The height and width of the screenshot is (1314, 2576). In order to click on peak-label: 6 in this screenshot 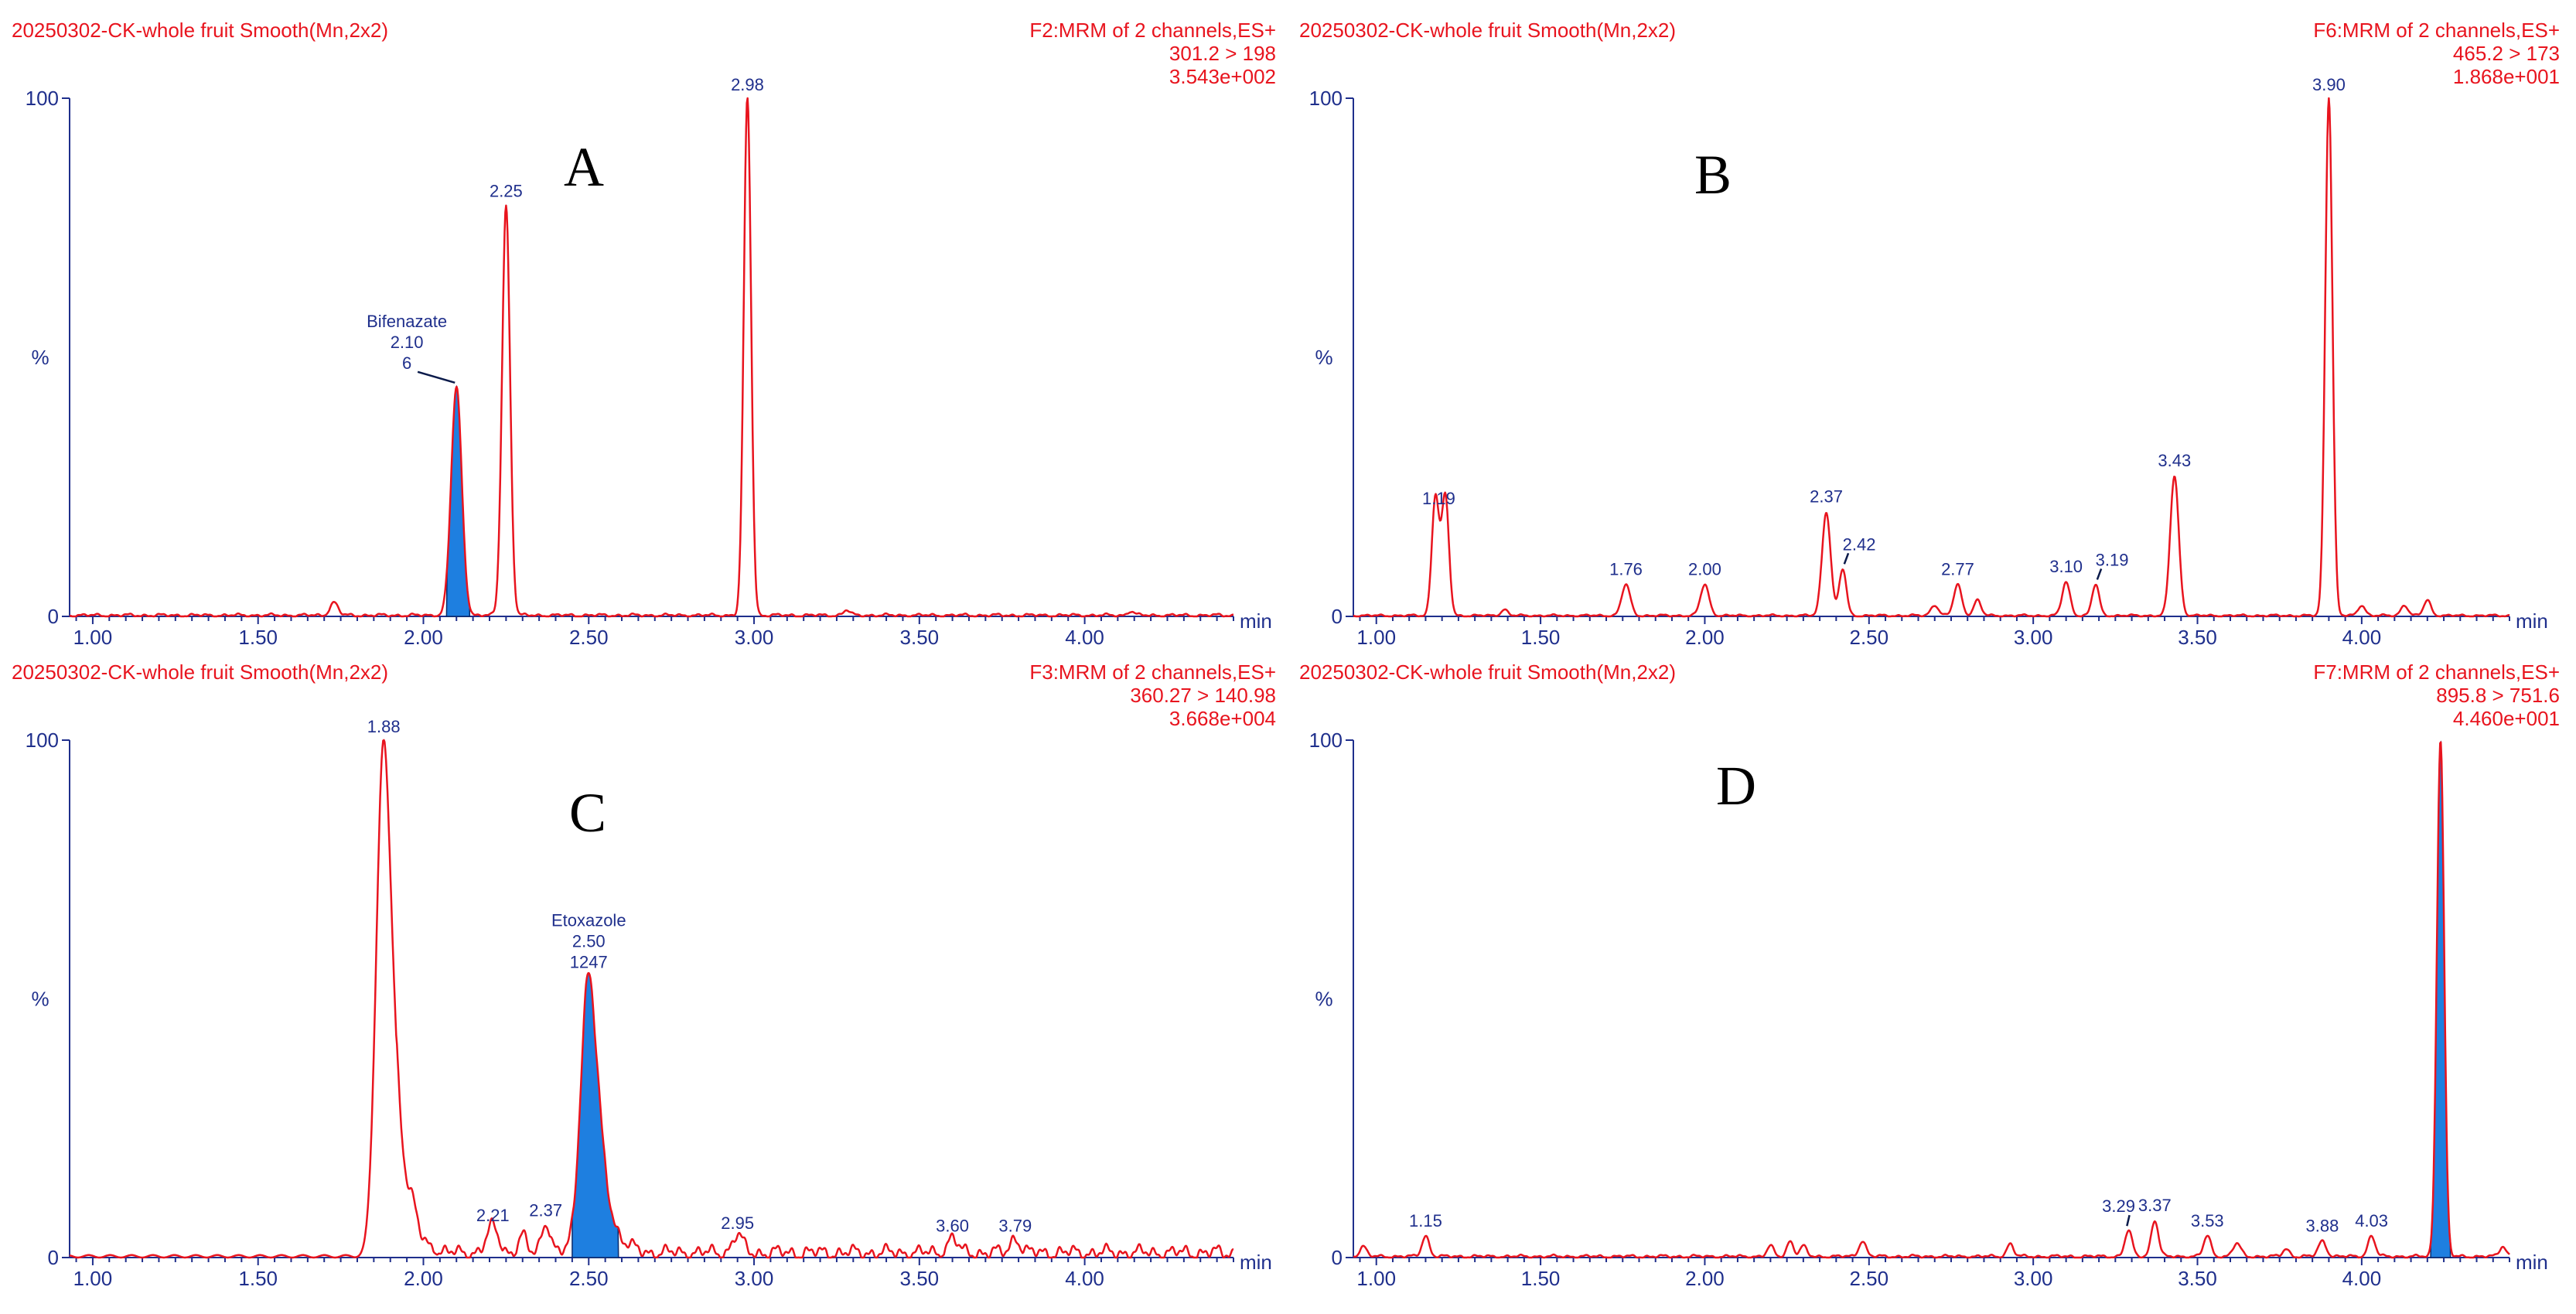, I will do `click(407, 363)`.